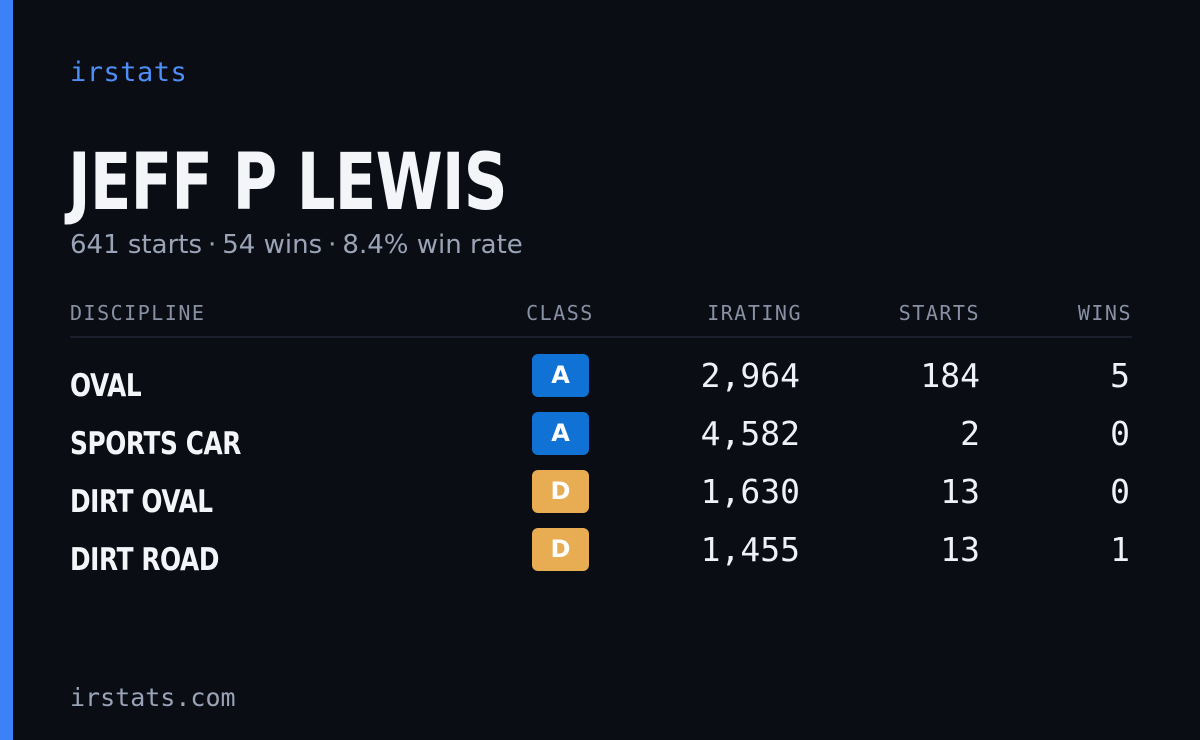 The width and height of the screenshot is (1200, 740). Describe the element at coordinates (750, 491) in the screenshot. I see `row-irating: 1,630` at that location.